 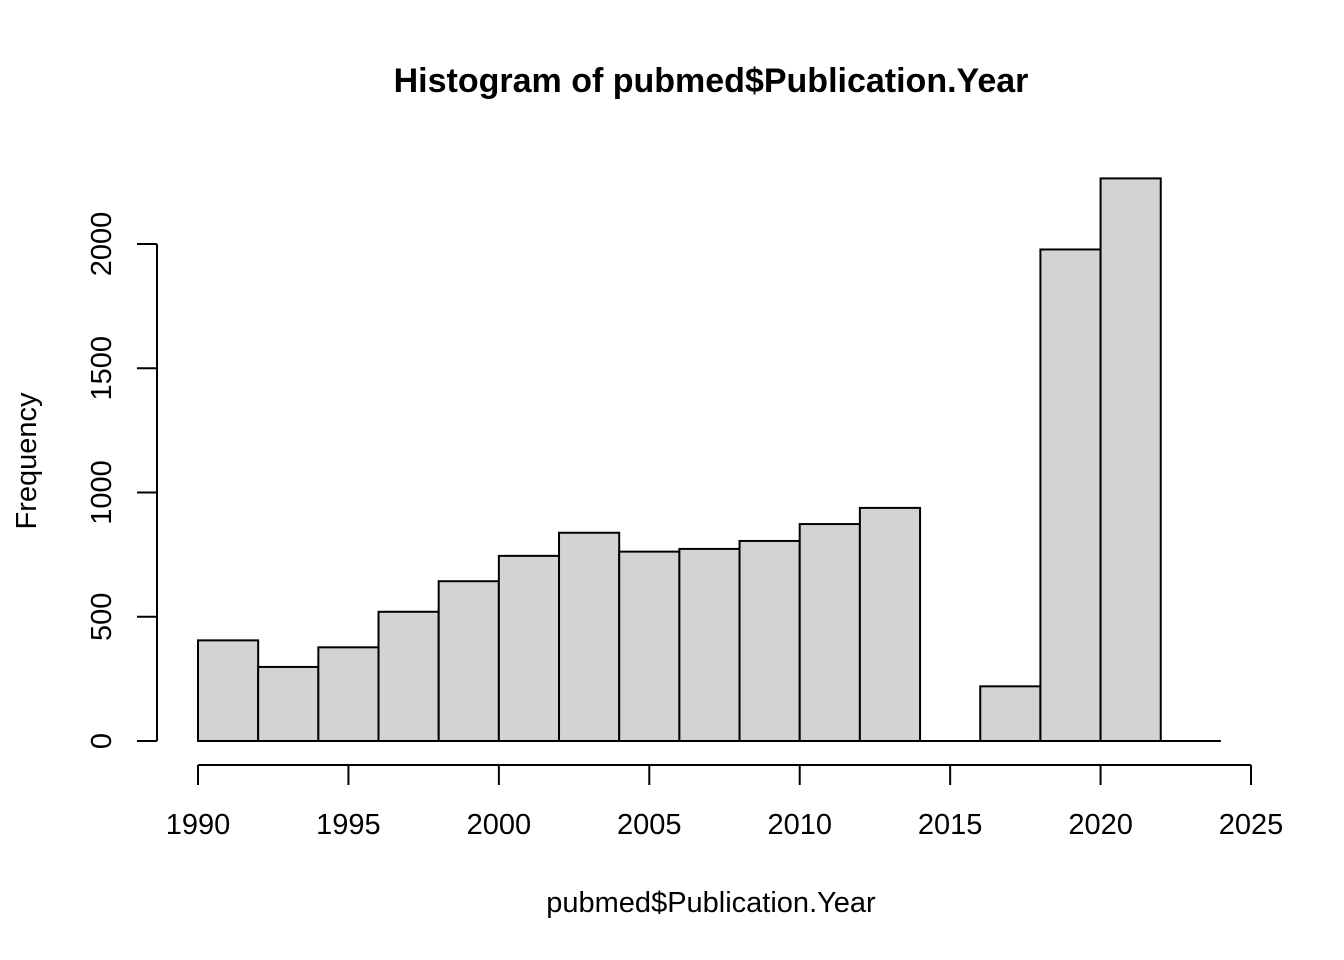 What do you see at coordinates (1130, 459) in the screenshot?
I see `histogram-bar-2020-2022` at bounding box center [1130, 459].